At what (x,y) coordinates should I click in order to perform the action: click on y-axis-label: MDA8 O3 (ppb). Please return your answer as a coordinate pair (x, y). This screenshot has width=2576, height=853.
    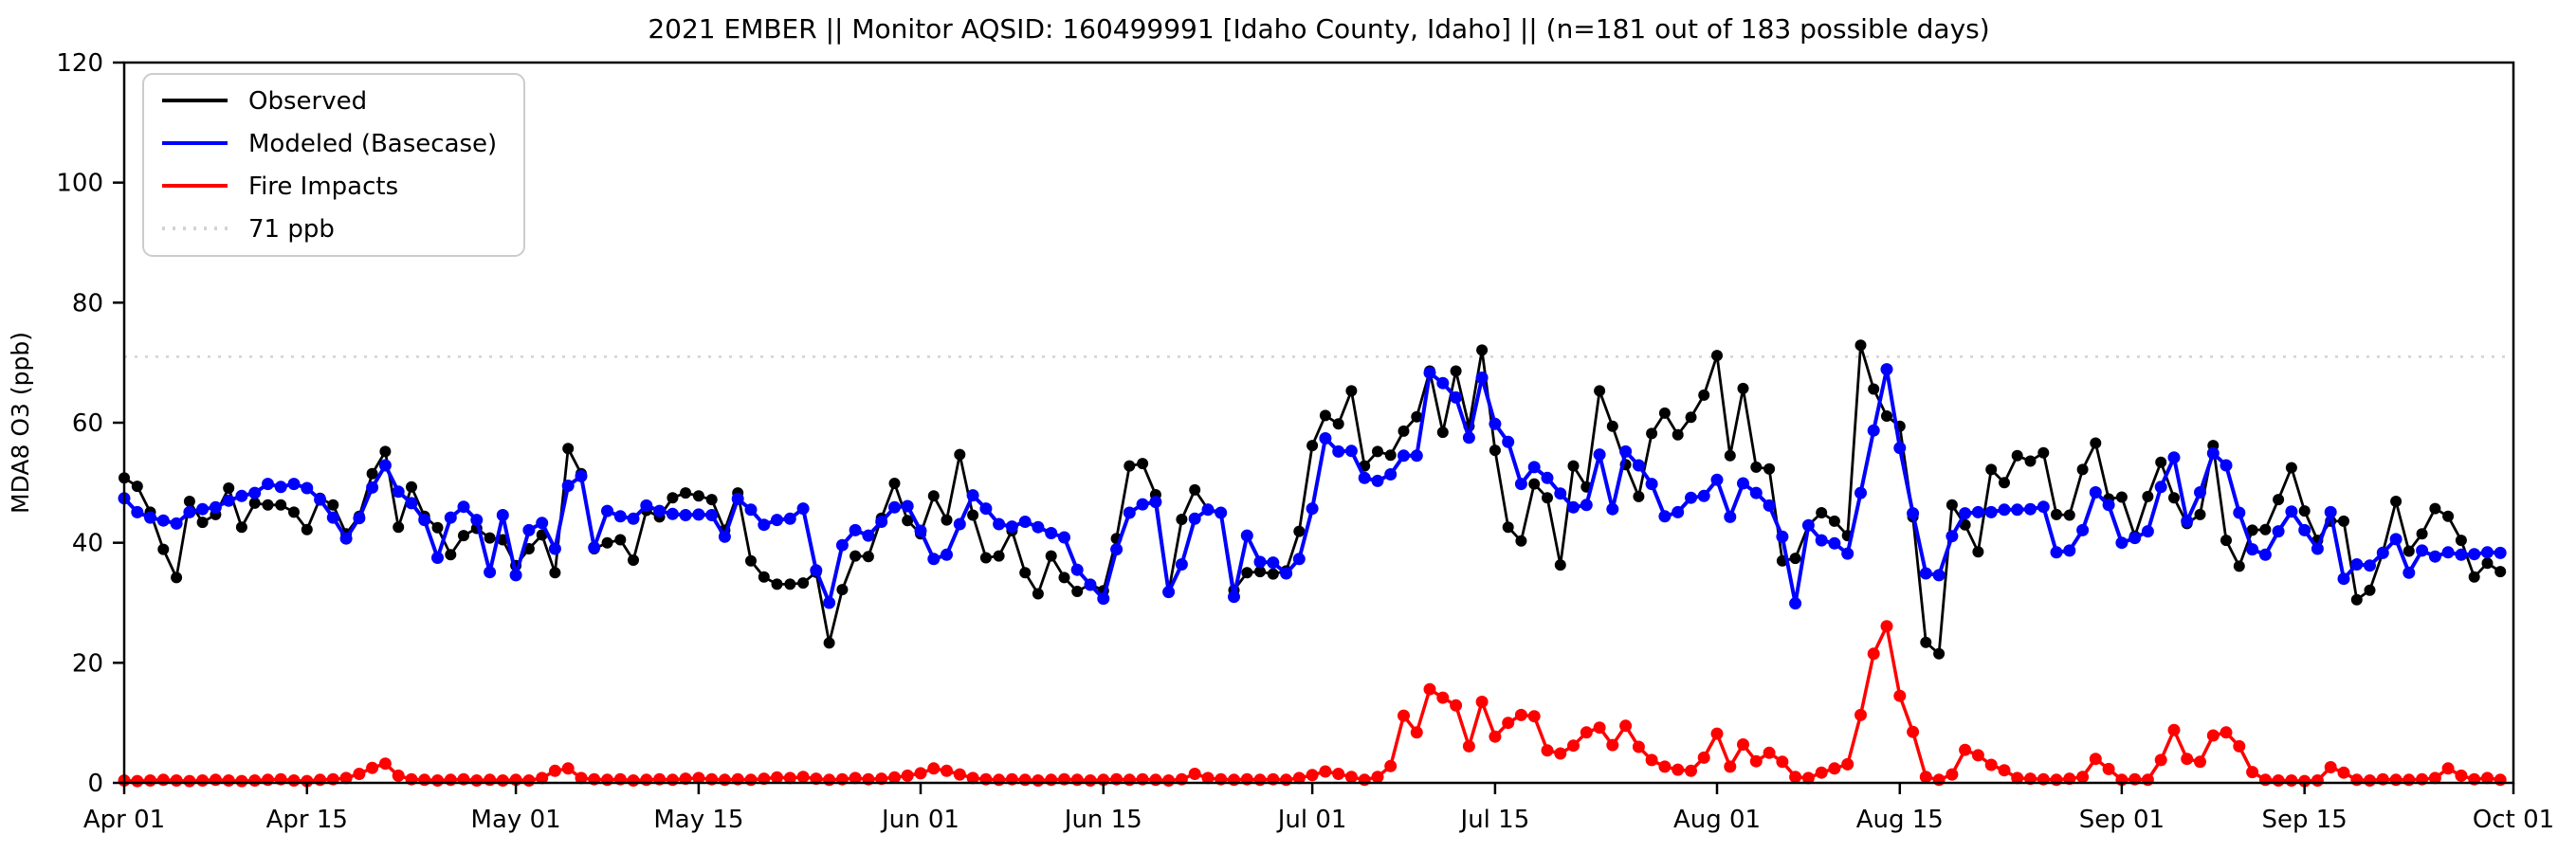
    Looking at the image, I should click on (20, 423).